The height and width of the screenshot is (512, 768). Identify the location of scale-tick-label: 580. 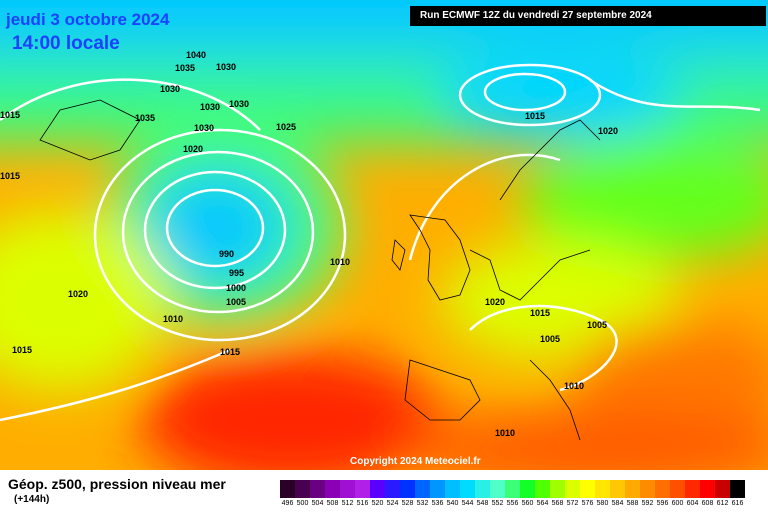
(602, 503).